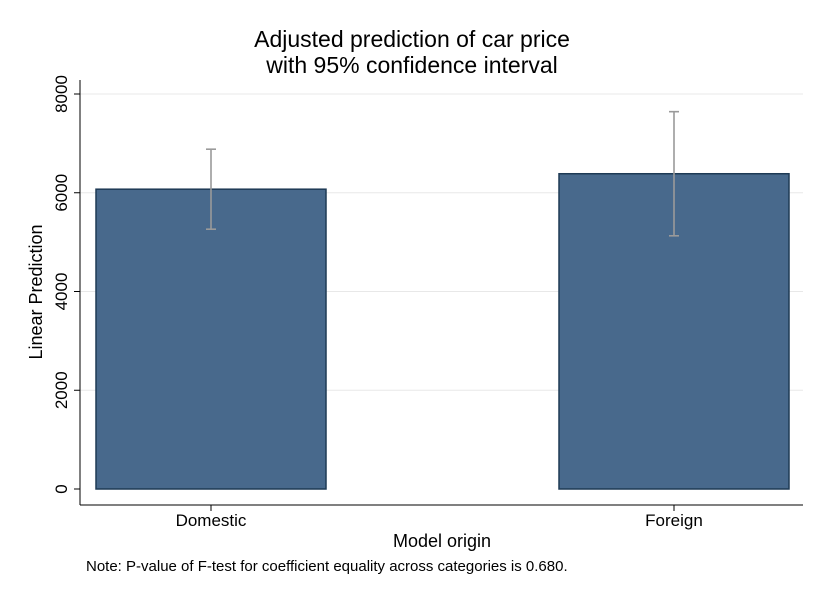  Describe the element at coordinates (412, 39) in the screenshot. I see `chart-title-line-1: Adjusted prediction of car price` at that location.